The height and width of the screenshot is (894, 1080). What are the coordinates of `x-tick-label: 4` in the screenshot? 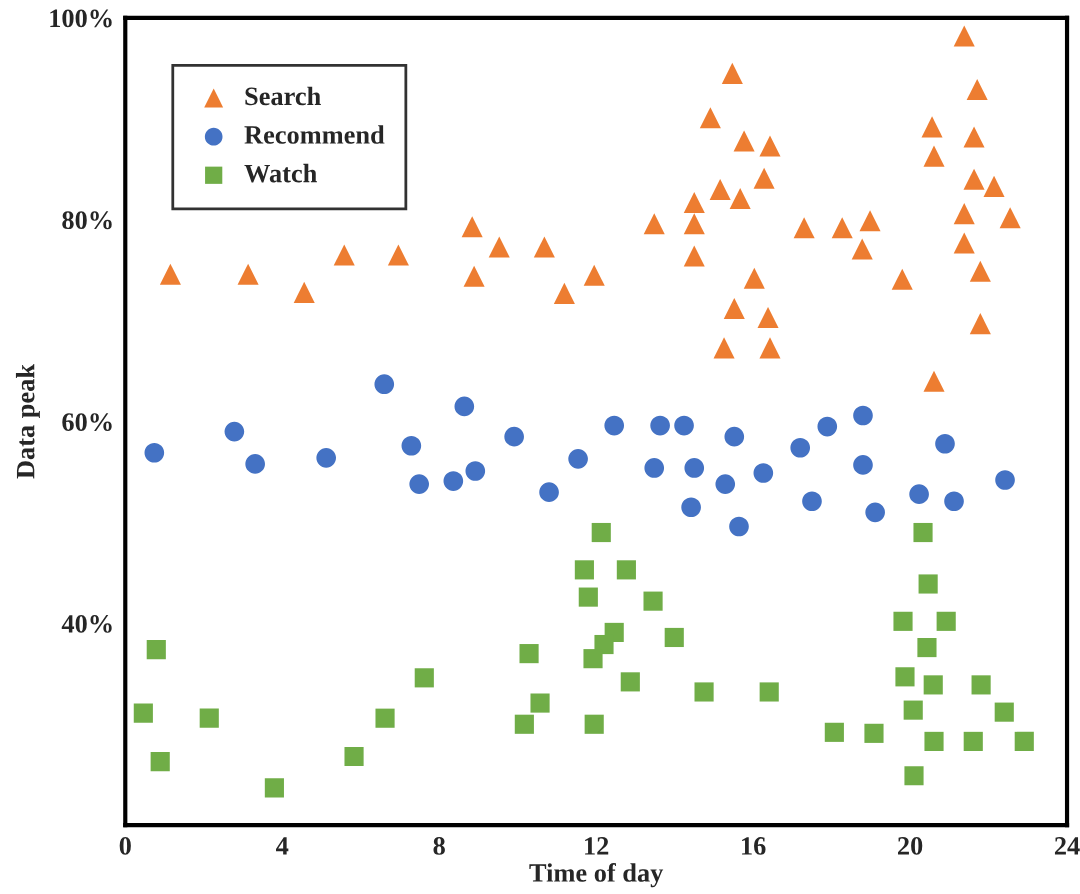 It's located at (282, 846).